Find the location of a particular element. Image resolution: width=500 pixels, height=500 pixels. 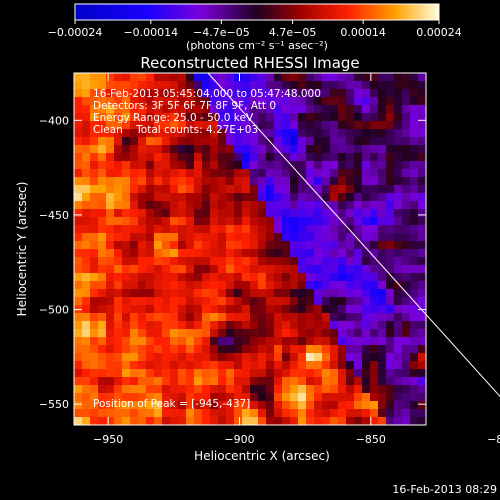

footer-date: 16-Feb-2013 08:29 is located at coordinates (444, 489).